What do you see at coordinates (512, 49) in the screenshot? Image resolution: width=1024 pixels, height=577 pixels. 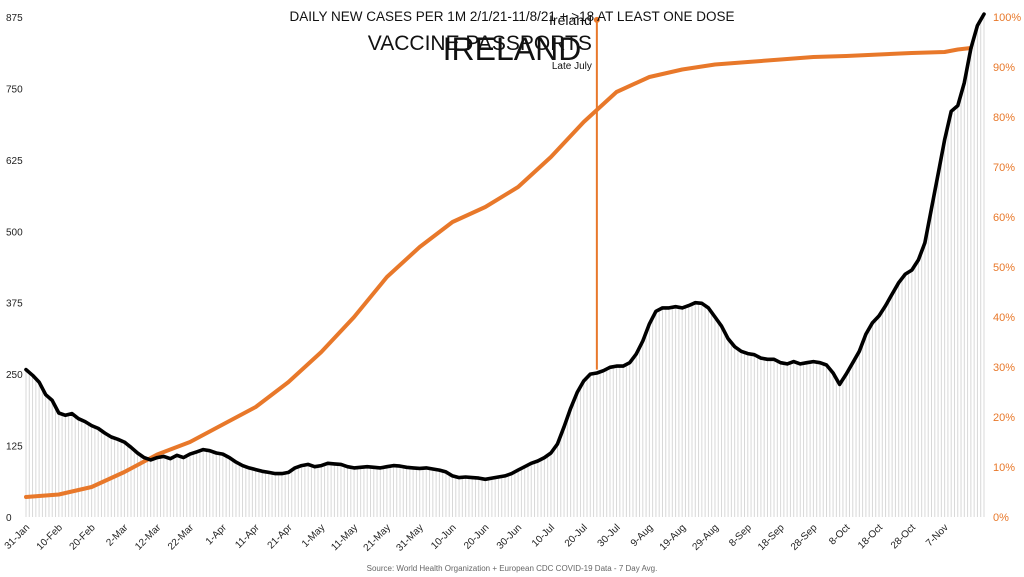 I see `chart-subtitle: IRELAND` at bounding box center [512, 49].